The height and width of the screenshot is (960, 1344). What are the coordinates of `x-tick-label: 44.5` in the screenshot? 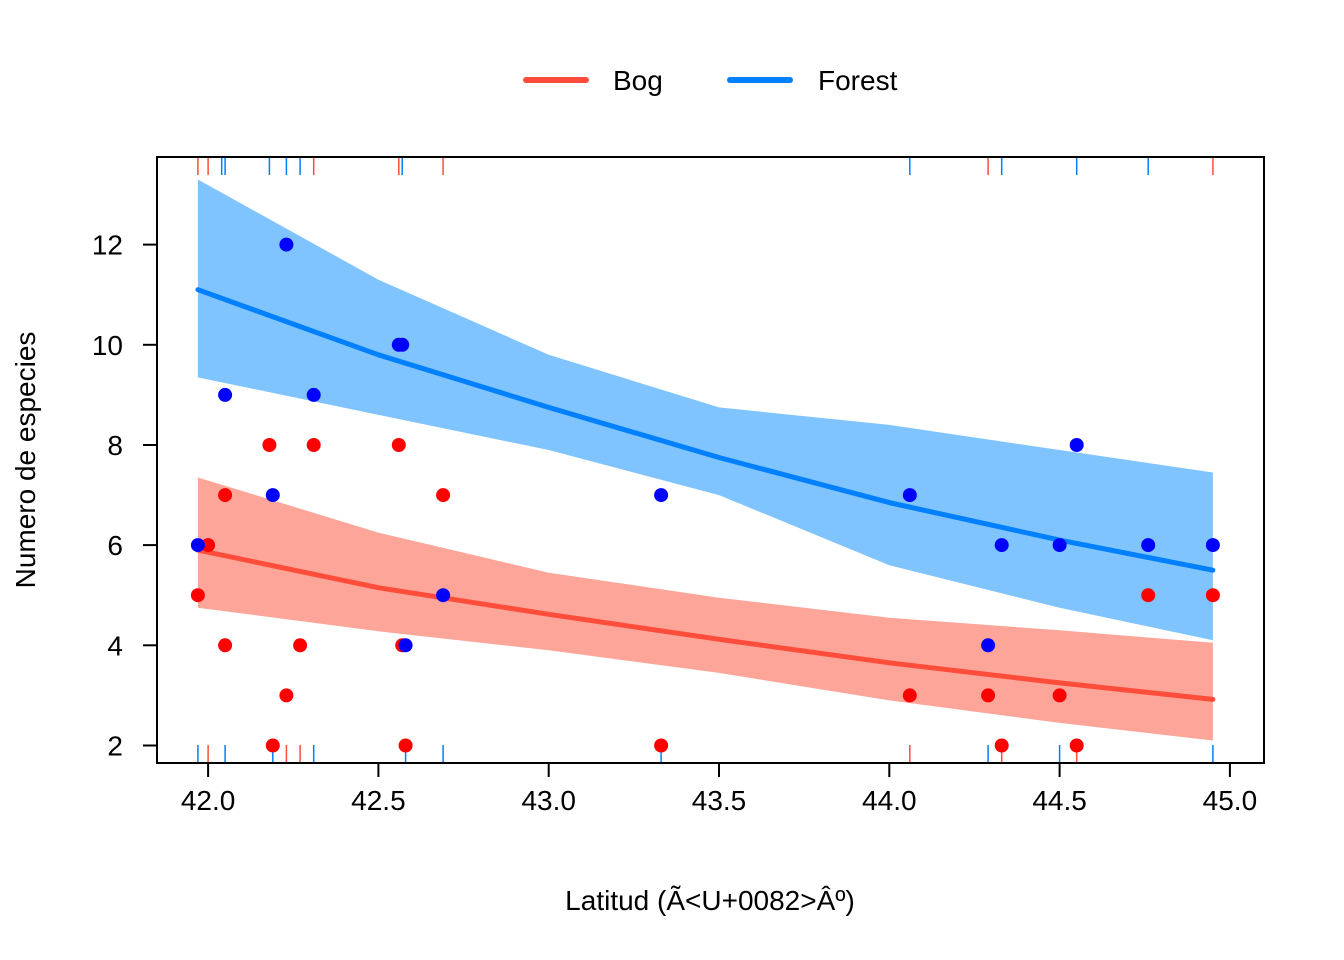 It's located at (1059, 800).